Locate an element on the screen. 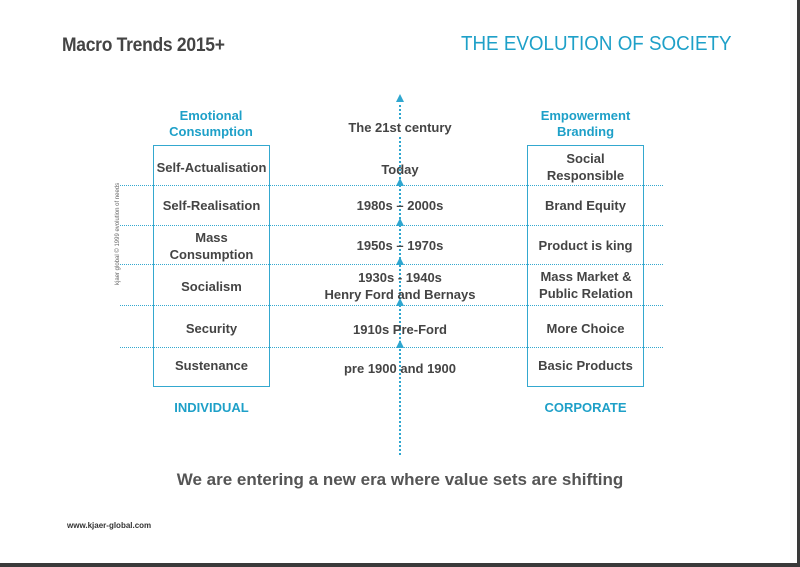  right-column-box is located at coordinates (585, 266).